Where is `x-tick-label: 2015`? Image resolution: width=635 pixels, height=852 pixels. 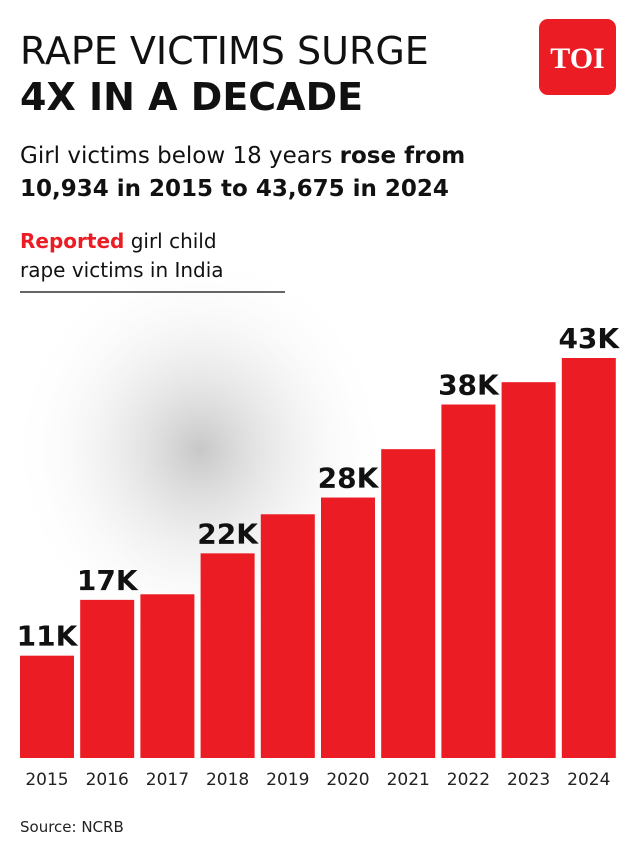
x-tick-label: 2015 is located at coordinates (46, 780).